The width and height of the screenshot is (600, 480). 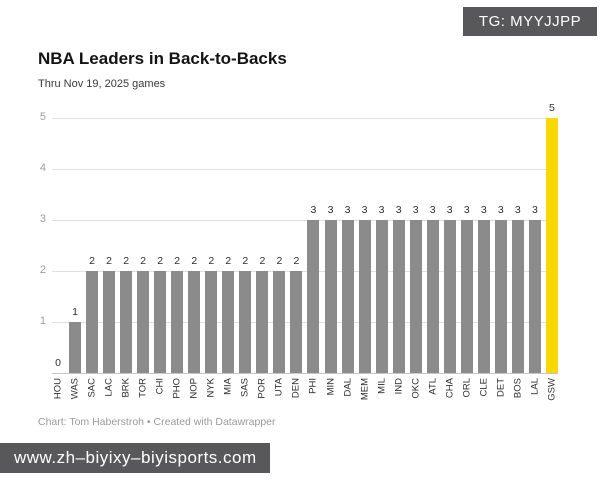 I want to click on bar-value-label-orl: 3, so click(x=466, y=210).